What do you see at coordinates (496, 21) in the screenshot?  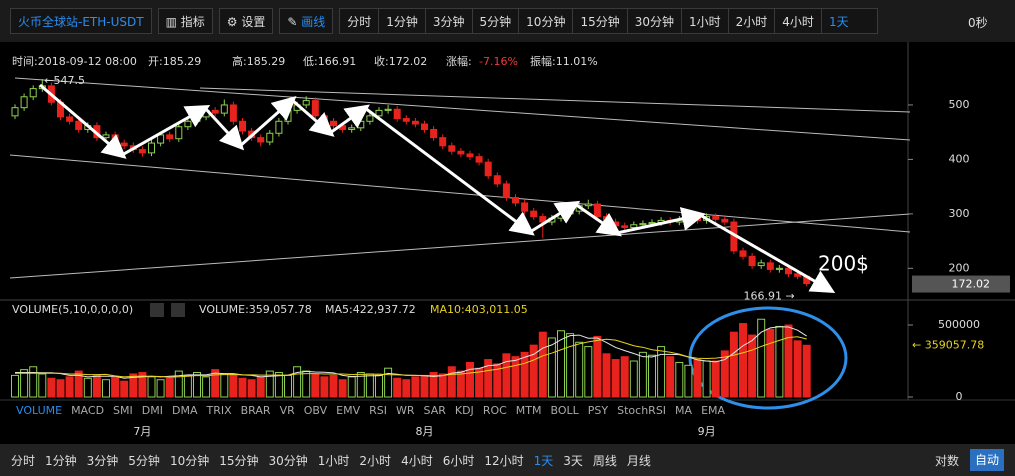 I see `interval-button: 5分钟` at bounding box center [496, 21].